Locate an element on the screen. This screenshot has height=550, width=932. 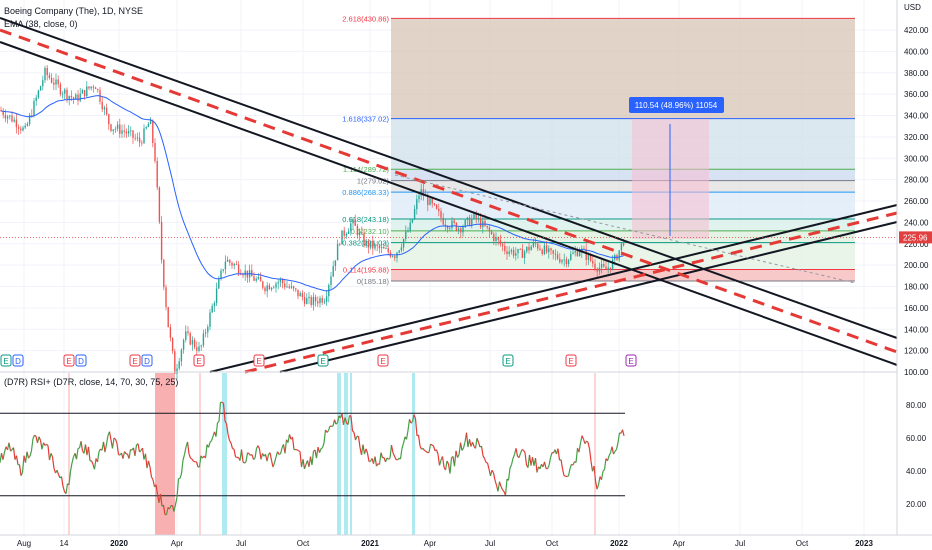
fib-level-label: 0.114(195.88) is located at coordinates (366, 270).